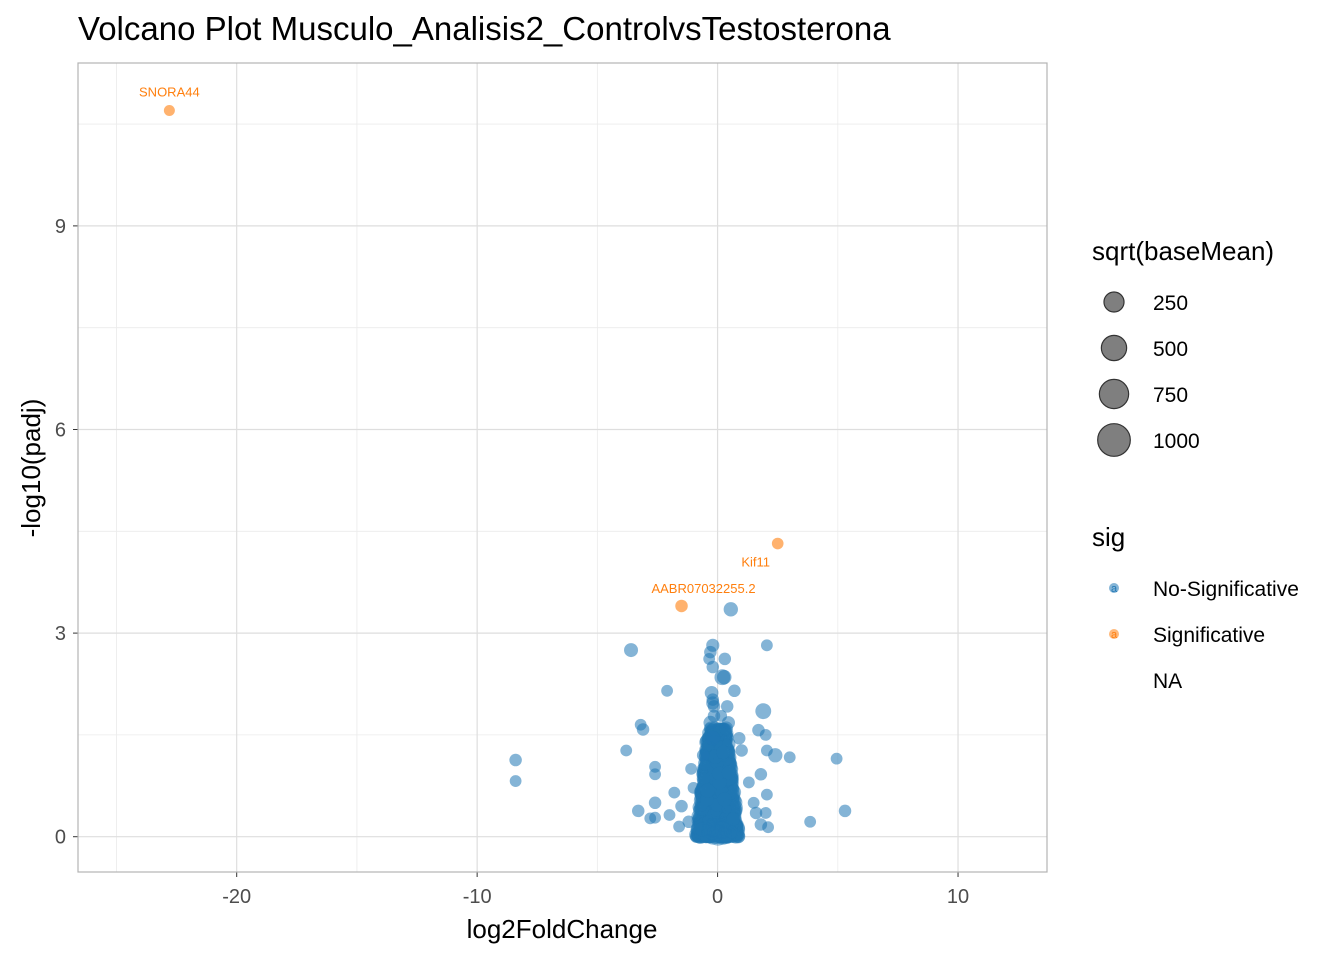  What do you see at coordinates (477, 897) in the screenshot?
I see `x-tick-label: -10` at bounding box center [477, 897].